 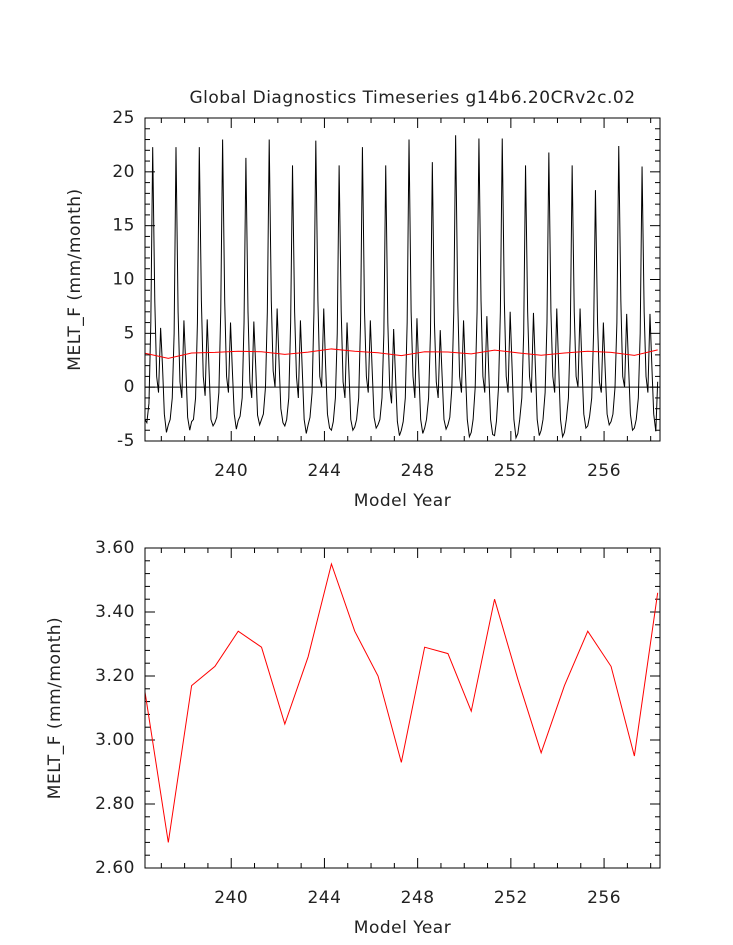 I want to click on y-tick-label: 10, so click(x=123, y=280).